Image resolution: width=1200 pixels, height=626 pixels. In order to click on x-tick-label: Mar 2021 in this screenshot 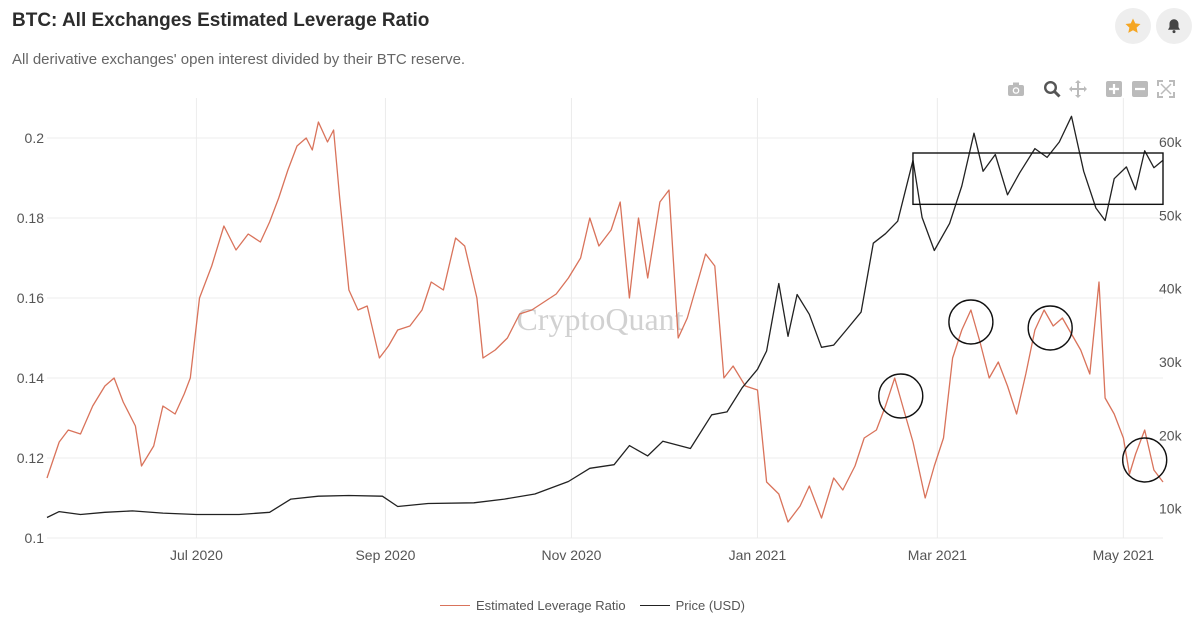, I will do `click(937, 555)`.